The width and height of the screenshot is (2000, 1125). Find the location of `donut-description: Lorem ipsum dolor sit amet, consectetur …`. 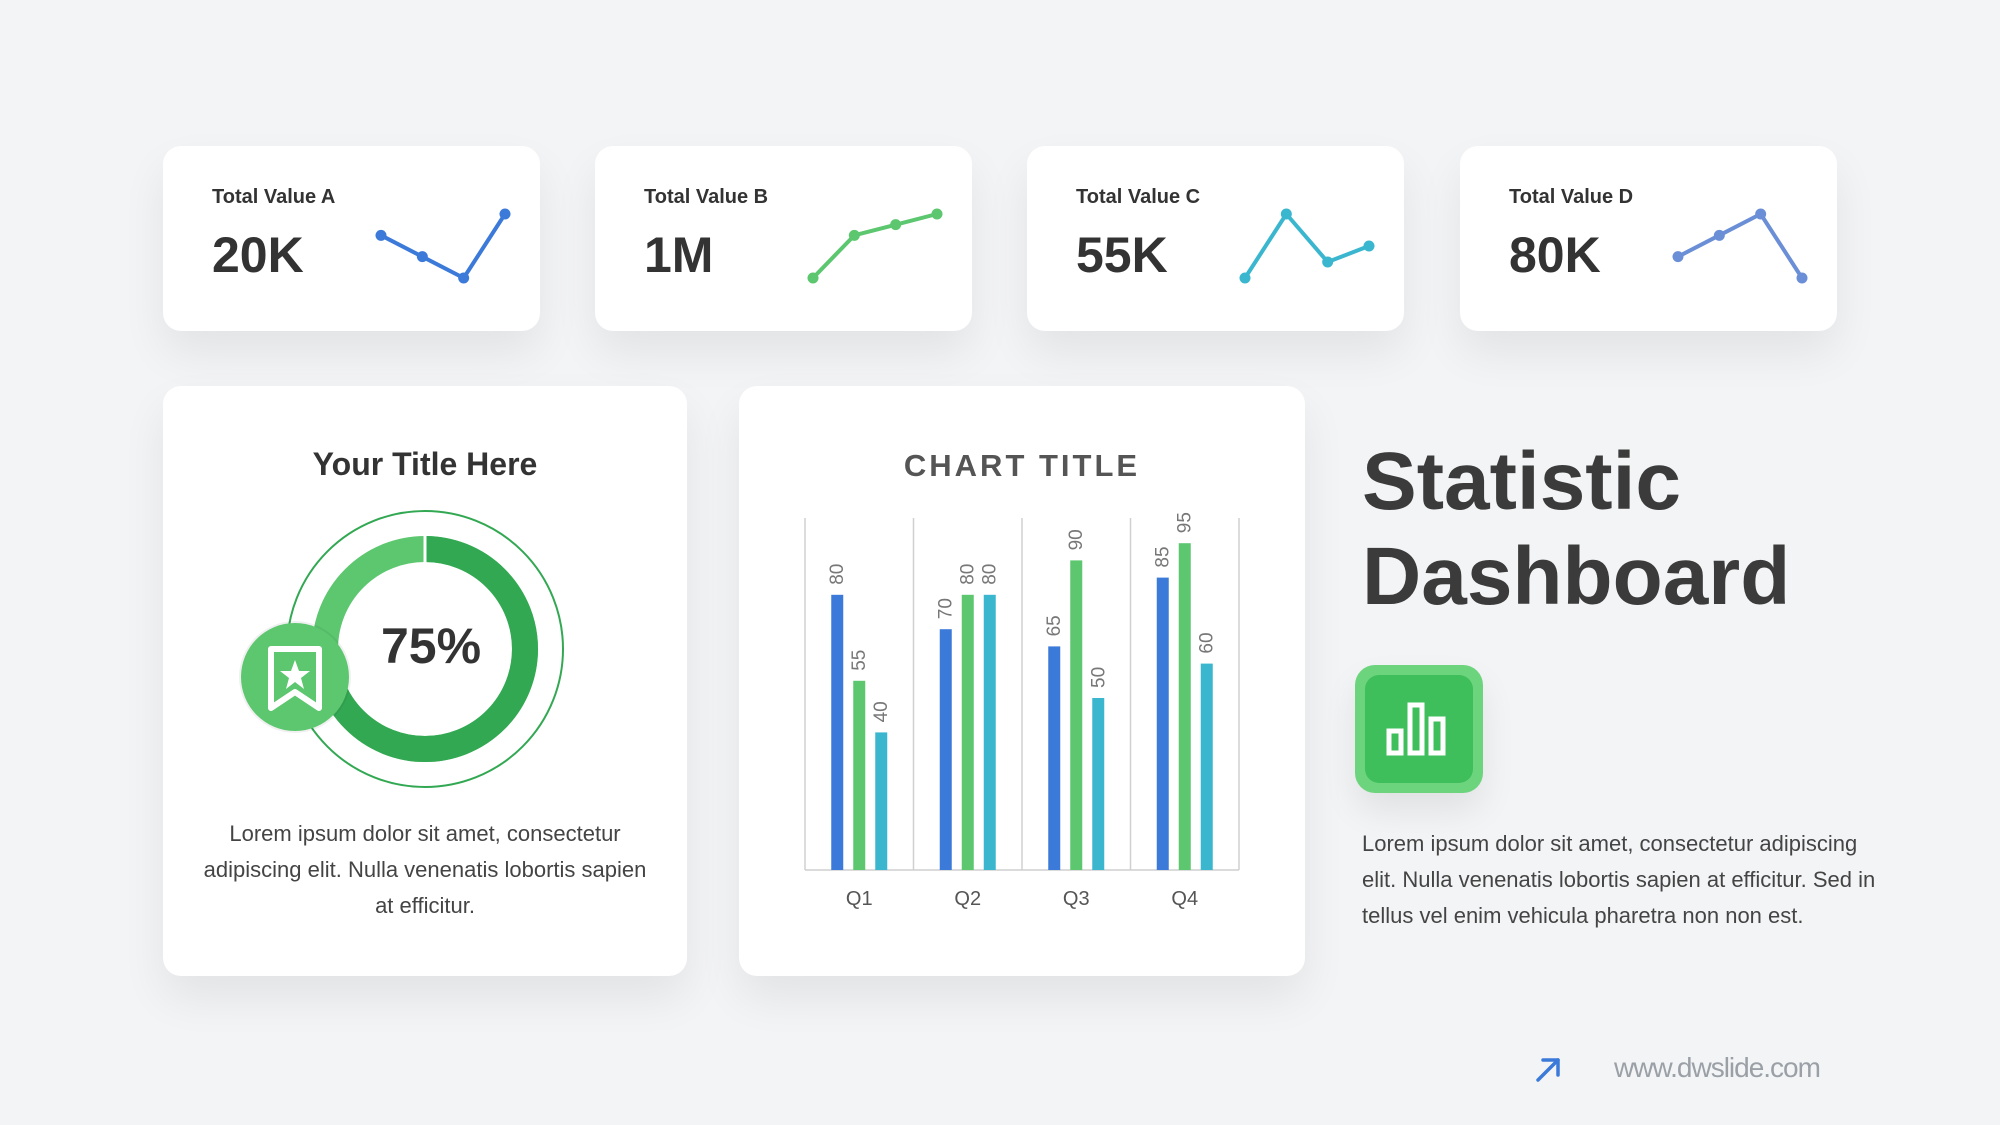

donut-description: Lorem ipsum dolor sit amet, consectetur … is located at coordinates (425, 869).